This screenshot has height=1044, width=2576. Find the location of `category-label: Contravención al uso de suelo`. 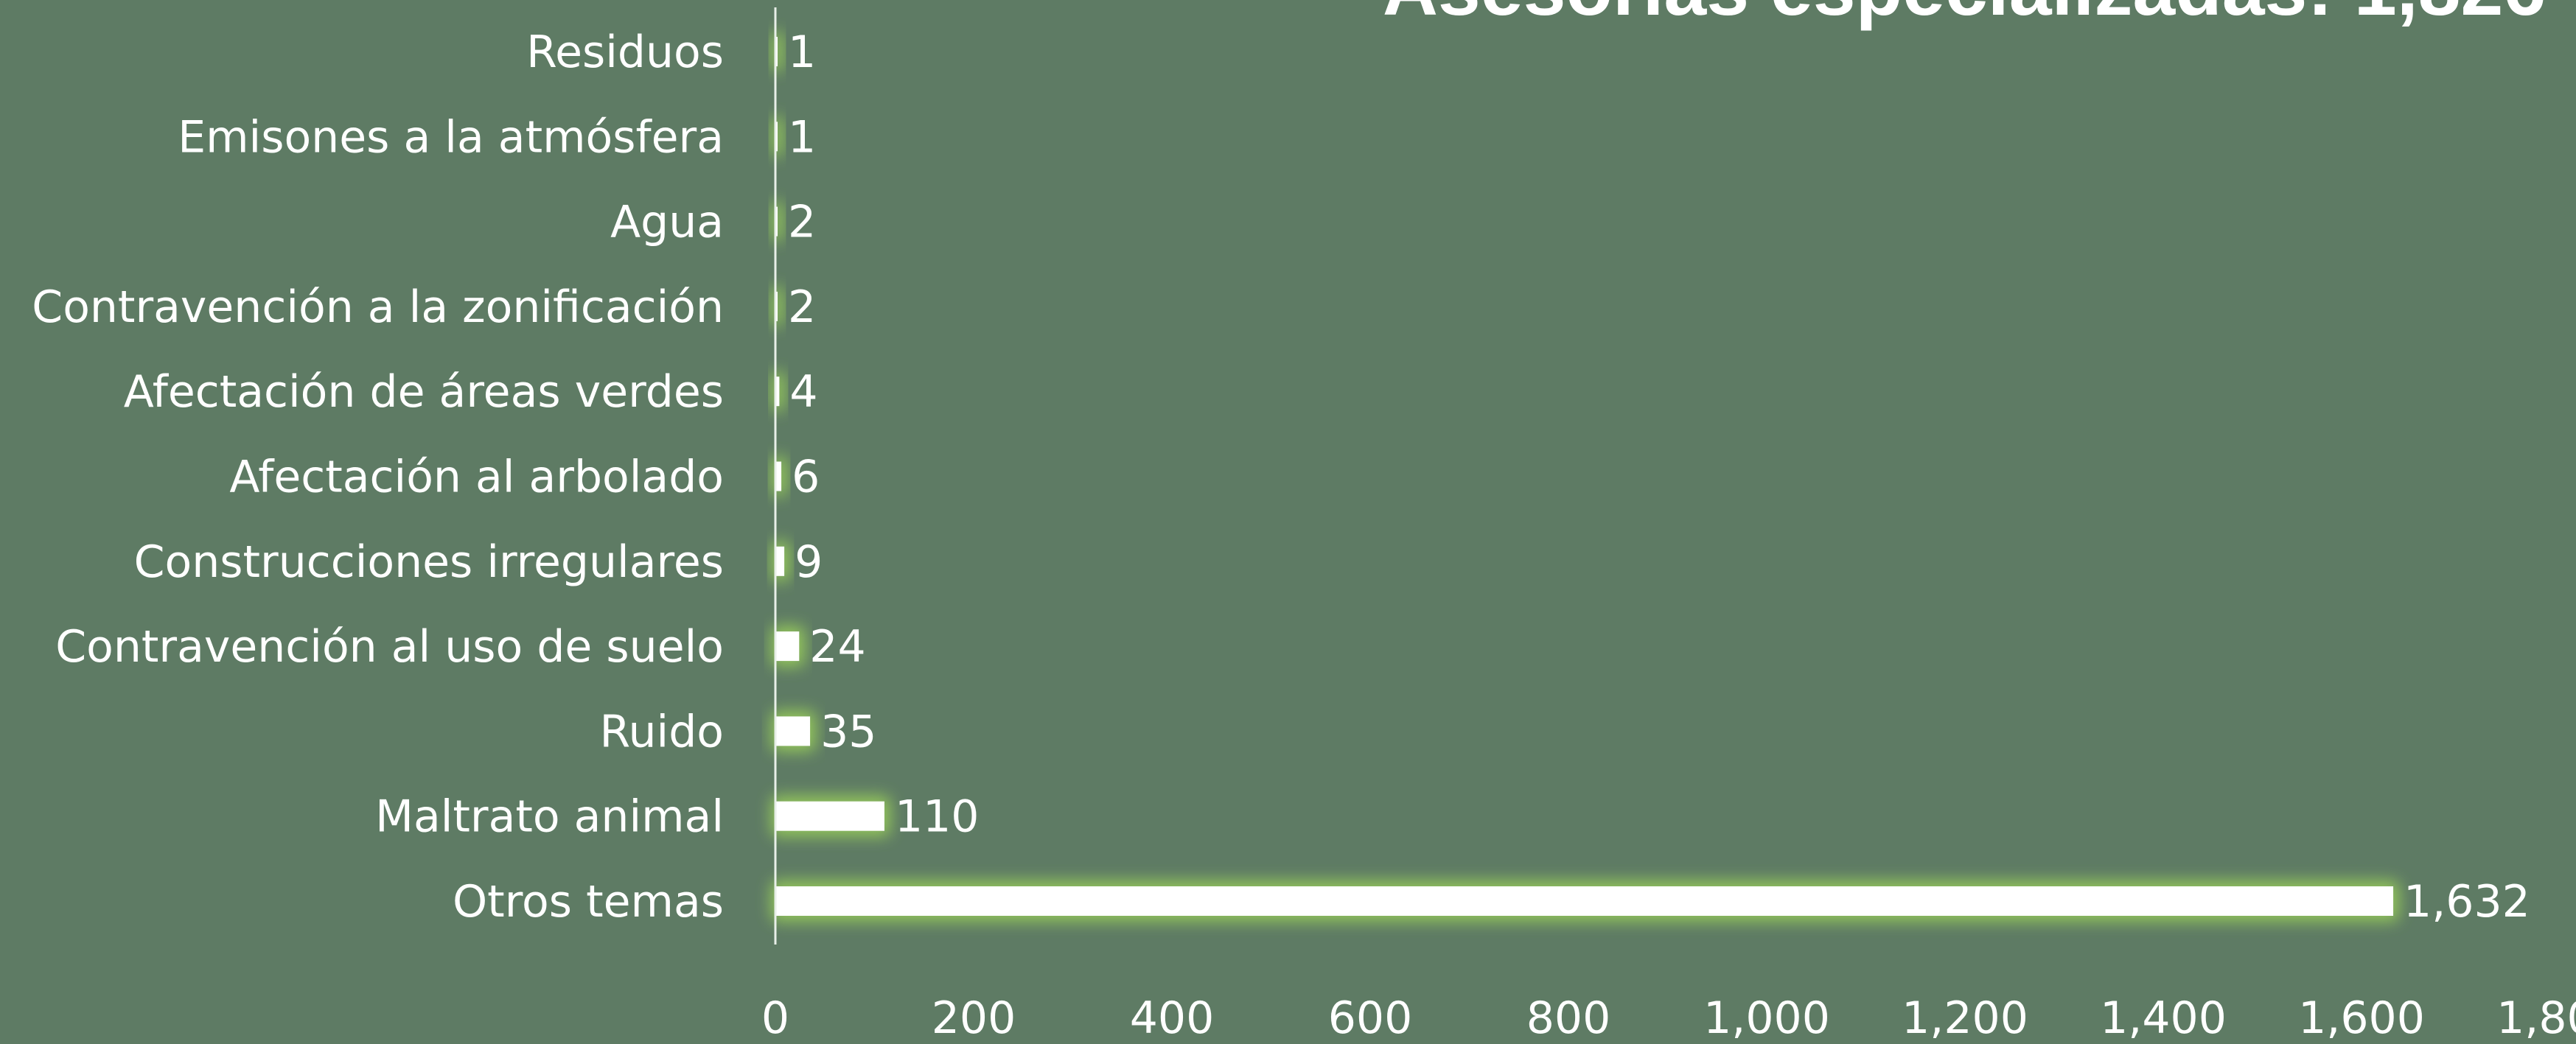

category-label: Contravención al uso de suelo is located at coordinates (389, 647).